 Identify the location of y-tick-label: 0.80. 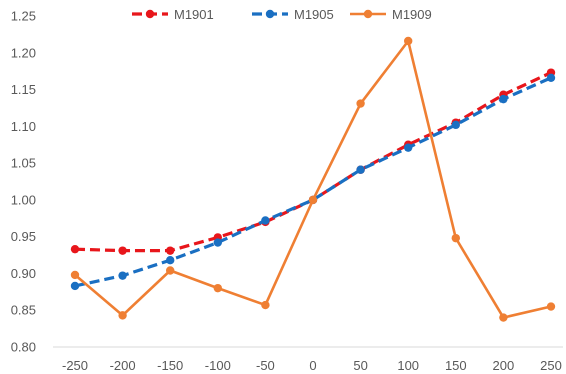
(23, 347).